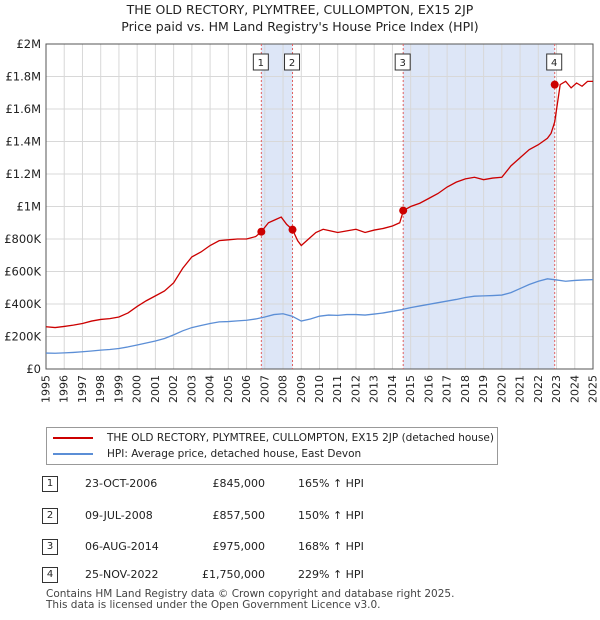  What do you see at coordinates (23, 142) in the screenshot?
I see `y-tick-label: £1.4M` at bounding box center [23, 142].